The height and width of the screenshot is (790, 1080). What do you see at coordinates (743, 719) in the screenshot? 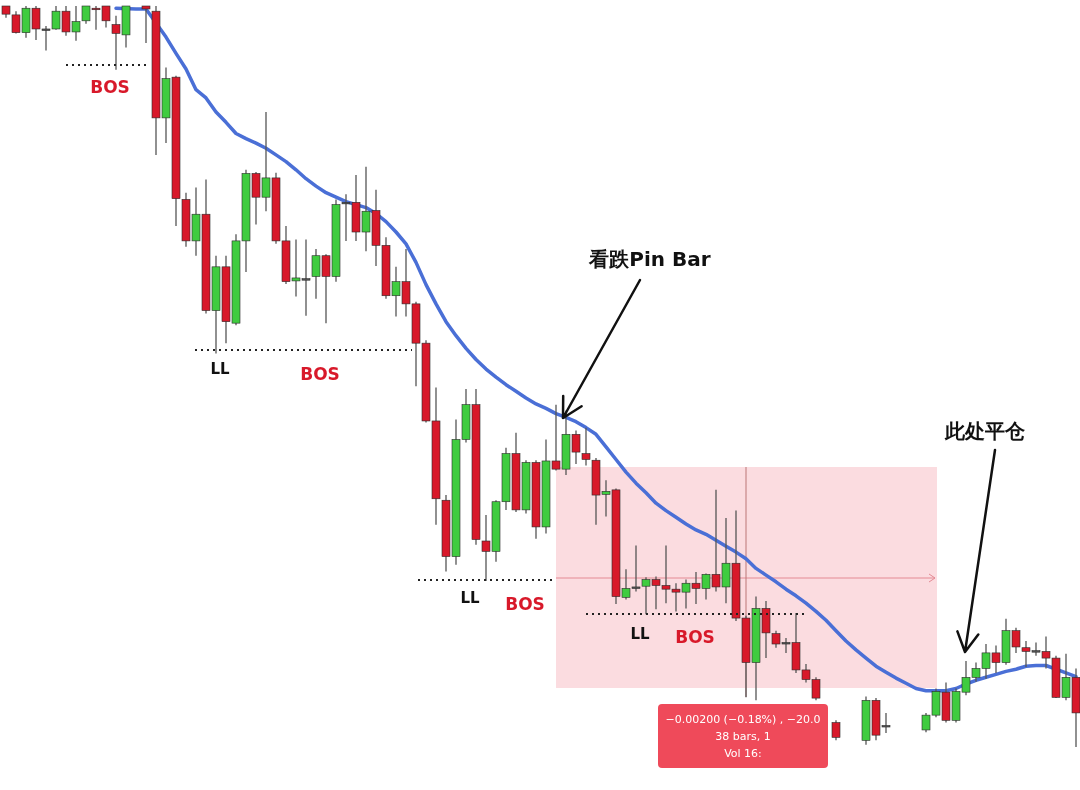
I see `annotation: −0.00200 (−0.18%) , −20.0` at bounding box center [743, 719].